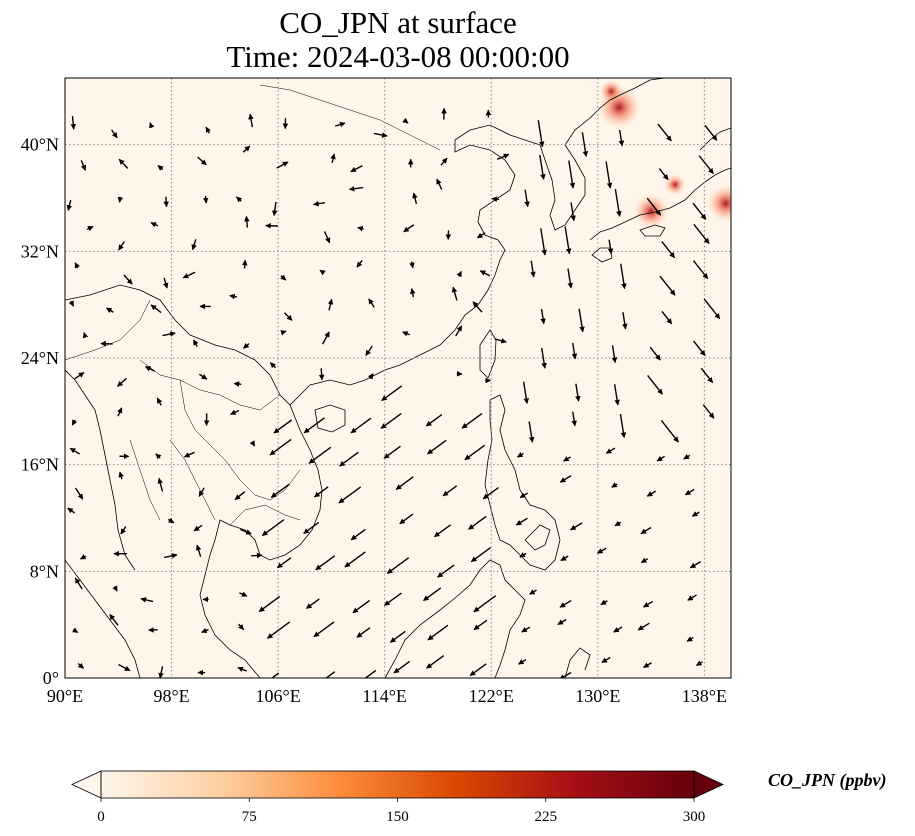 Image resolution: width=915 pixels, height=836 pixels. What do you see at coordinates (44, 571) in the screenshot?
I see `lat-tick-label: 8°N` at bounding box center [44, 571].